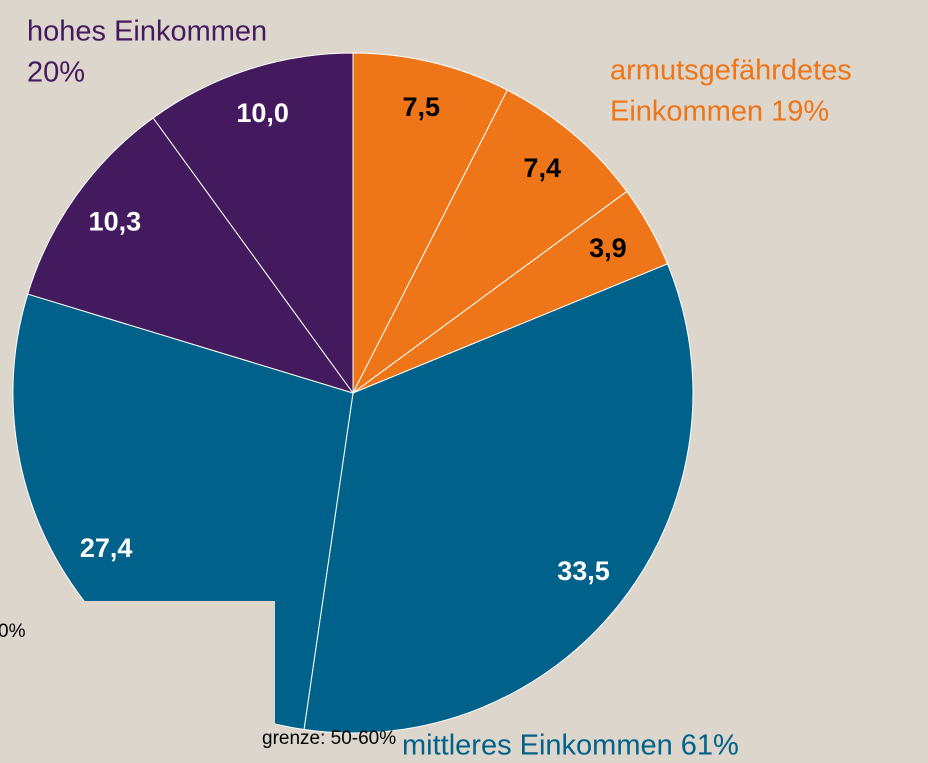 This screenshot has width=928, height=763. Describe the element at coordinates (329, 738) in the screenshot. I see `annotation: grenze: 50-60%` at that location.